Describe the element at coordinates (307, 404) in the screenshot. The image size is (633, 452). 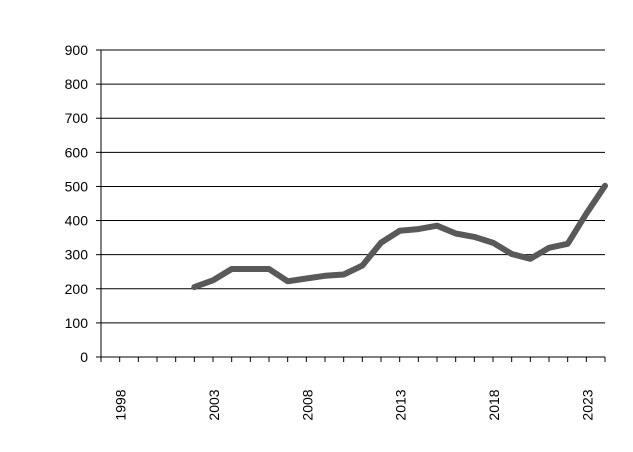
I see `x-tick-label-2008: 2008` at that location.